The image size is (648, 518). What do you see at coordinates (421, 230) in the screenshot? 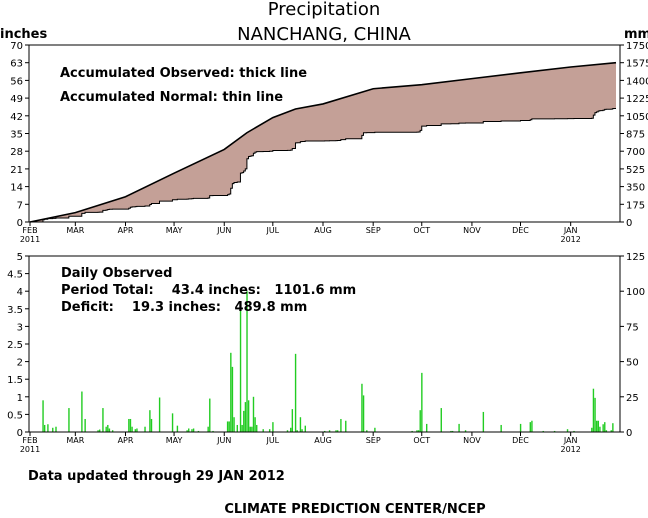
I see `top-x-tick-label: OCT` at bounding box center [421, 230].